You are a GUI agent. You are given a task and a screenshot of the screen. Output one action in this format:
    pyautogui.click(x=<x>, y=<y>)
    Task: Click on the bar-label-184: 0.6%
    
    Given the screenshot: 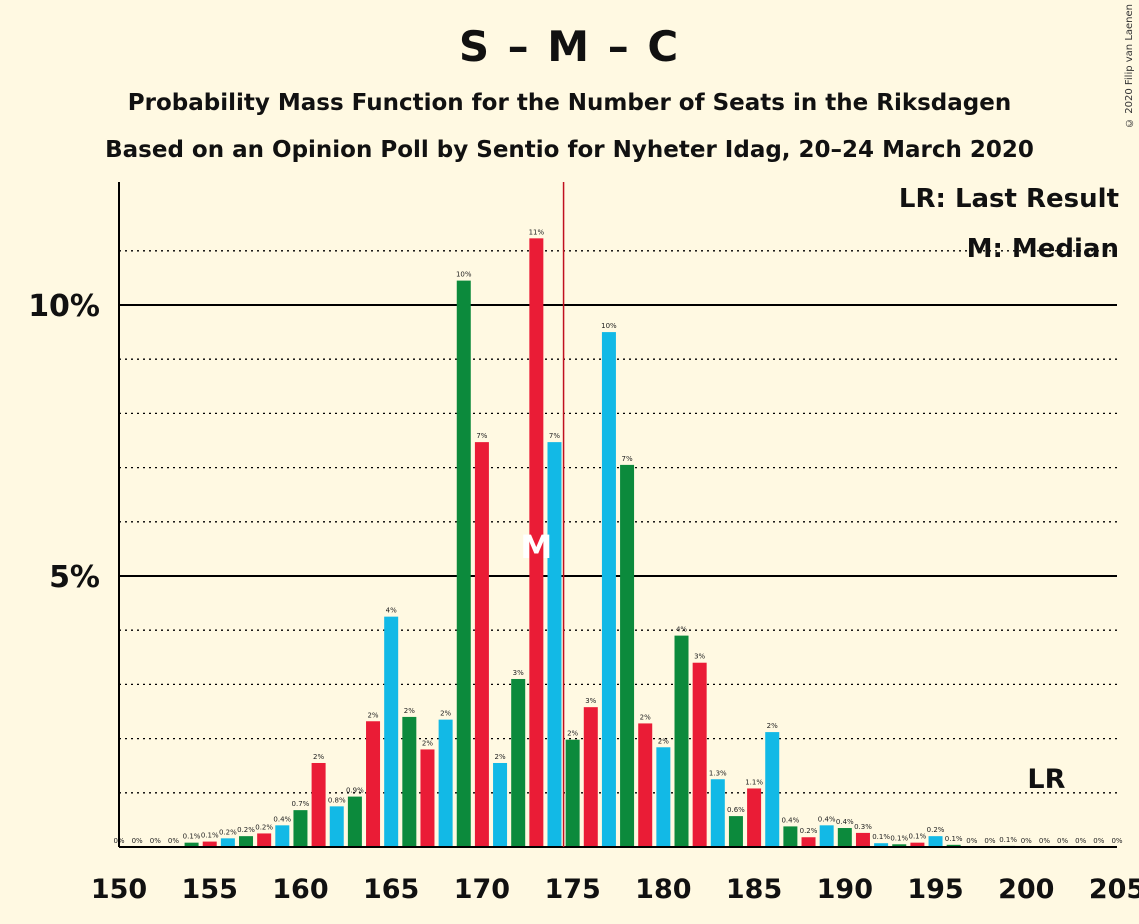 What is the action you would take?
    pyautogui.click(x=736, y=810)
    